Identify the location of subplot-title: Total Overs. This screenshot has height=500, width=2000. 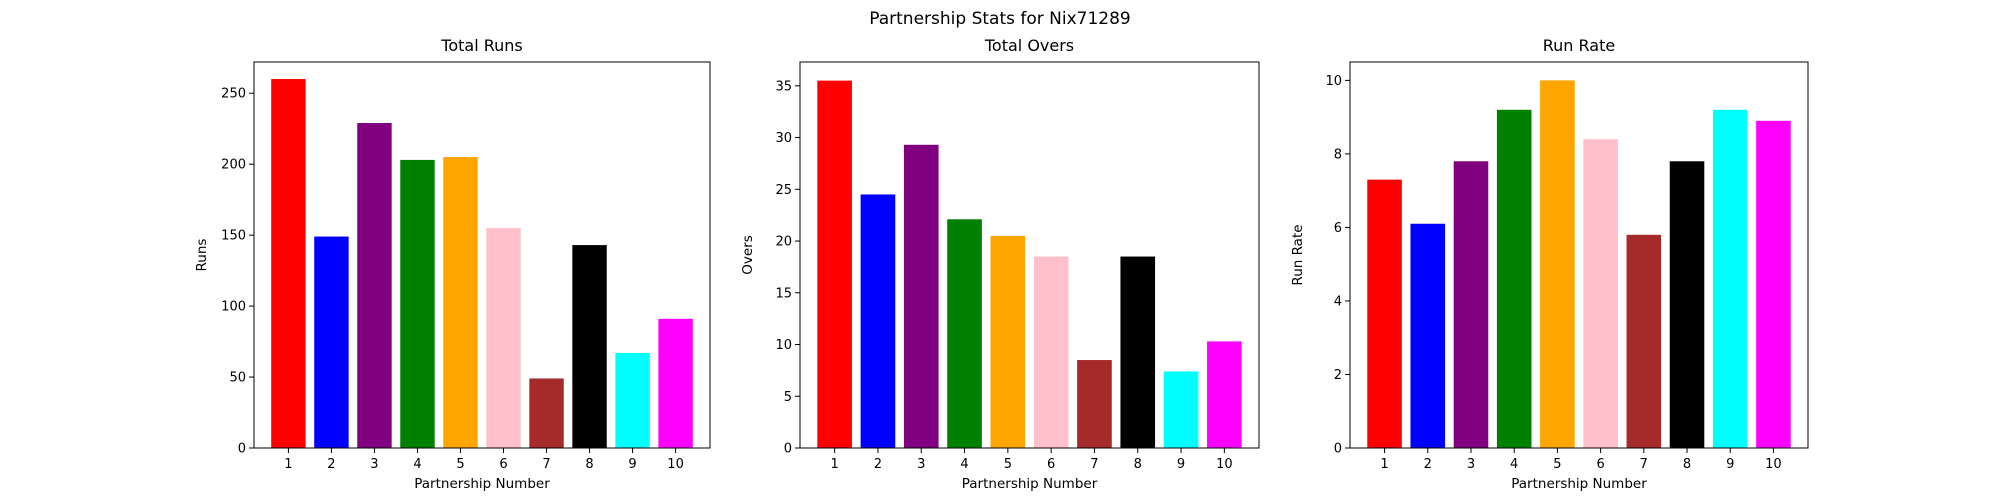
(1029, 45).